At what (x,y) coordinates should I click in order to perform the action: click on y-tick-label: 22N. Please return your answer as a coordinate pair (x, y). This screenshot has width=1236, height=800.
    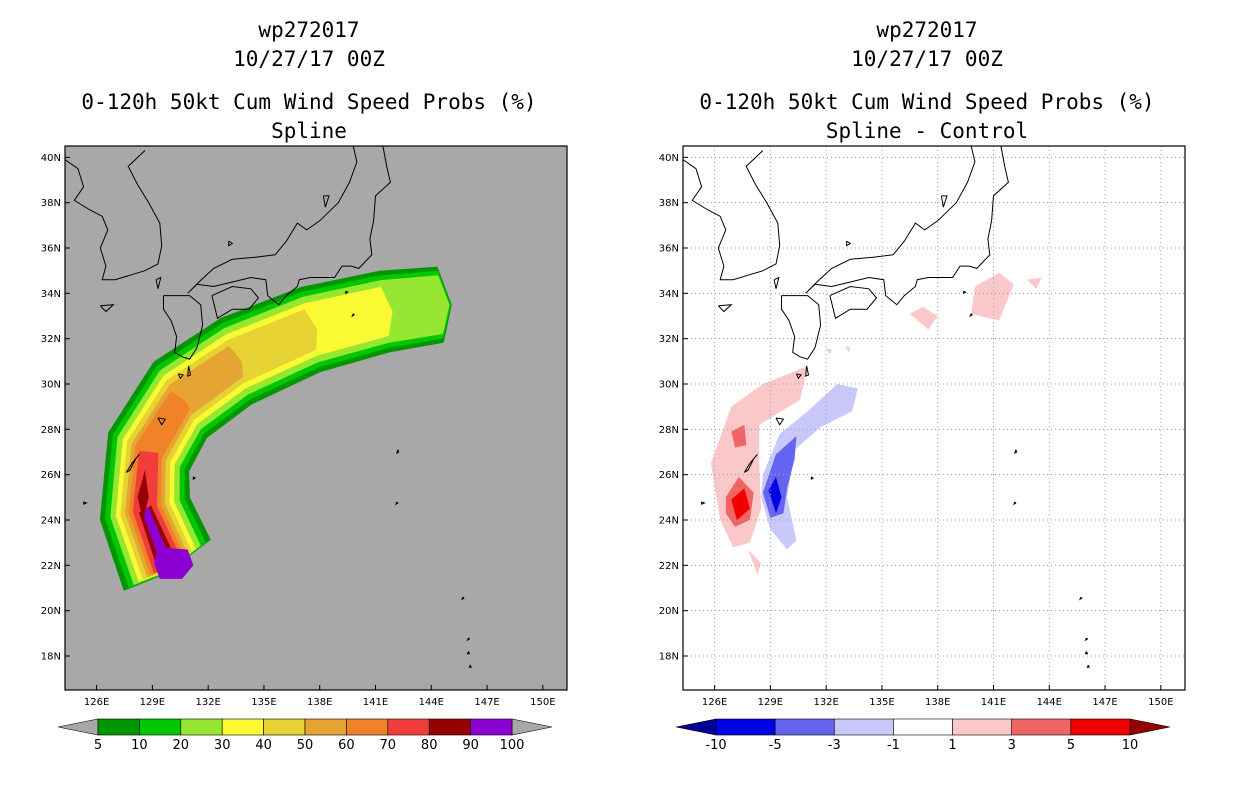
    Looking at the image, I should click on (51, 566).